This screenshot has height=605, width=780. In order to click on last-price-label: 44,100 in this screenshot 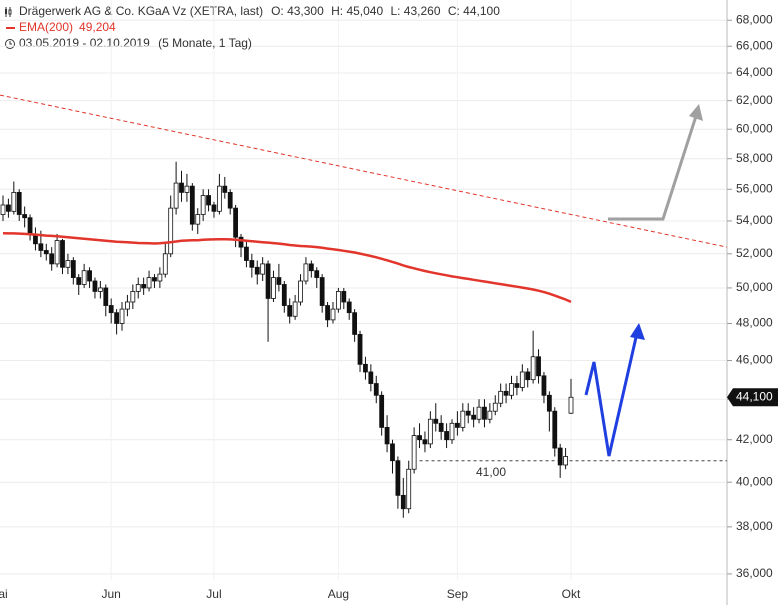, I will do `click(754, 396)`.